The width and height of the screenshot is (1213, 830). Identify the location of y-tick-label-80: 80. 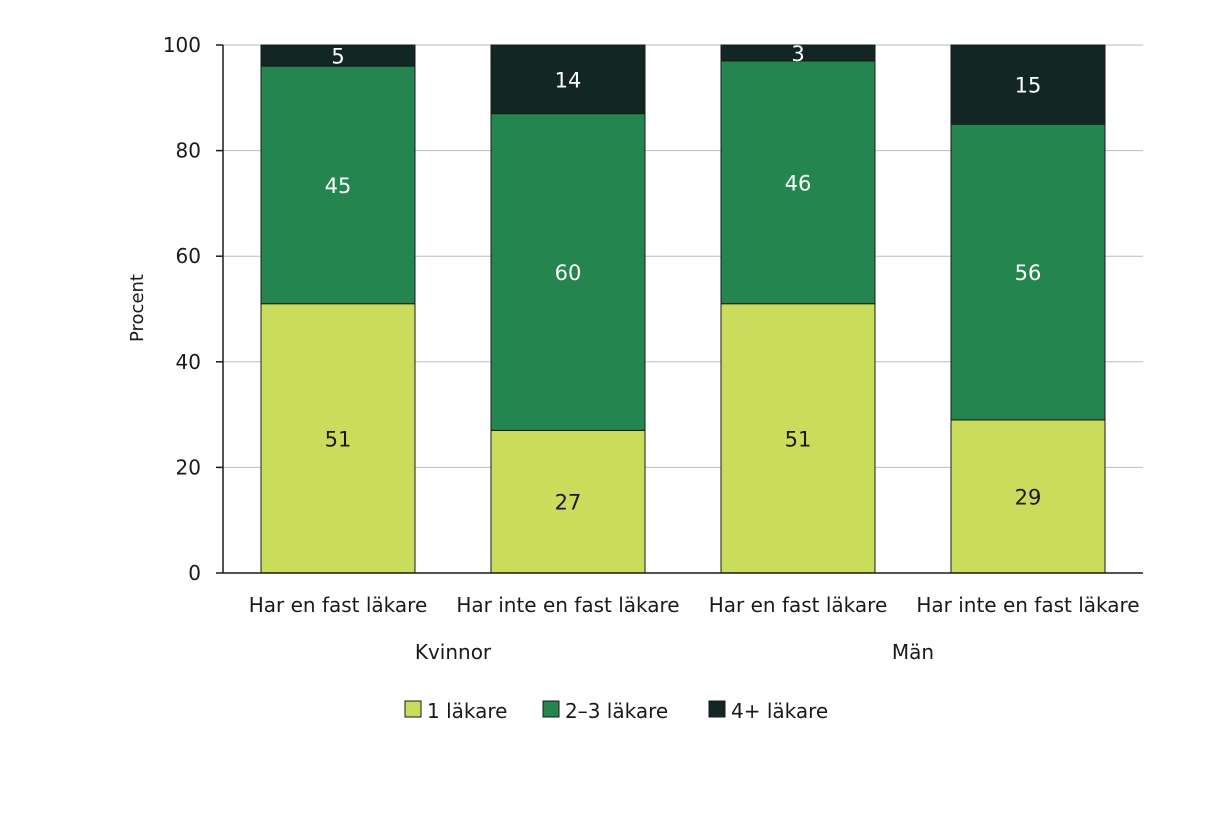
(188, 151).